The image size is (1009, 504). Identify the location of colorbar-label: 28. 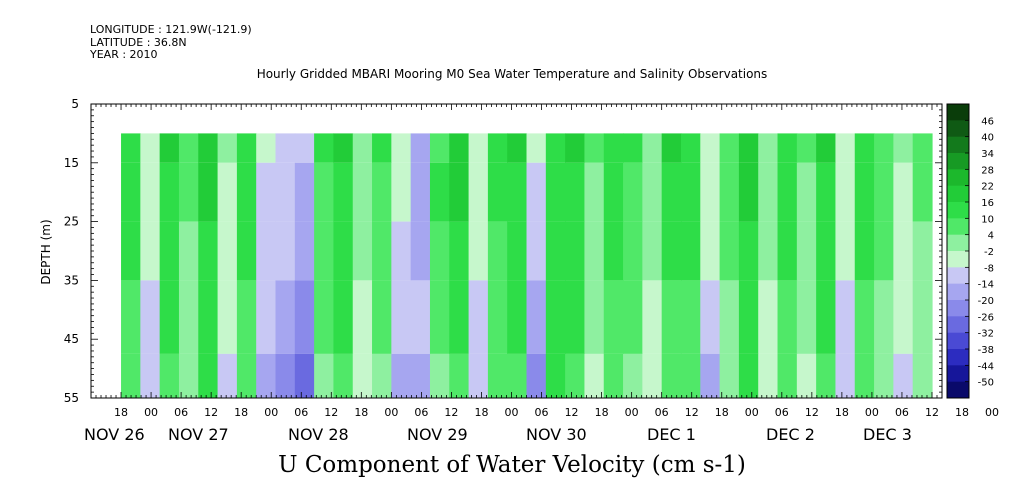
(987, 170).